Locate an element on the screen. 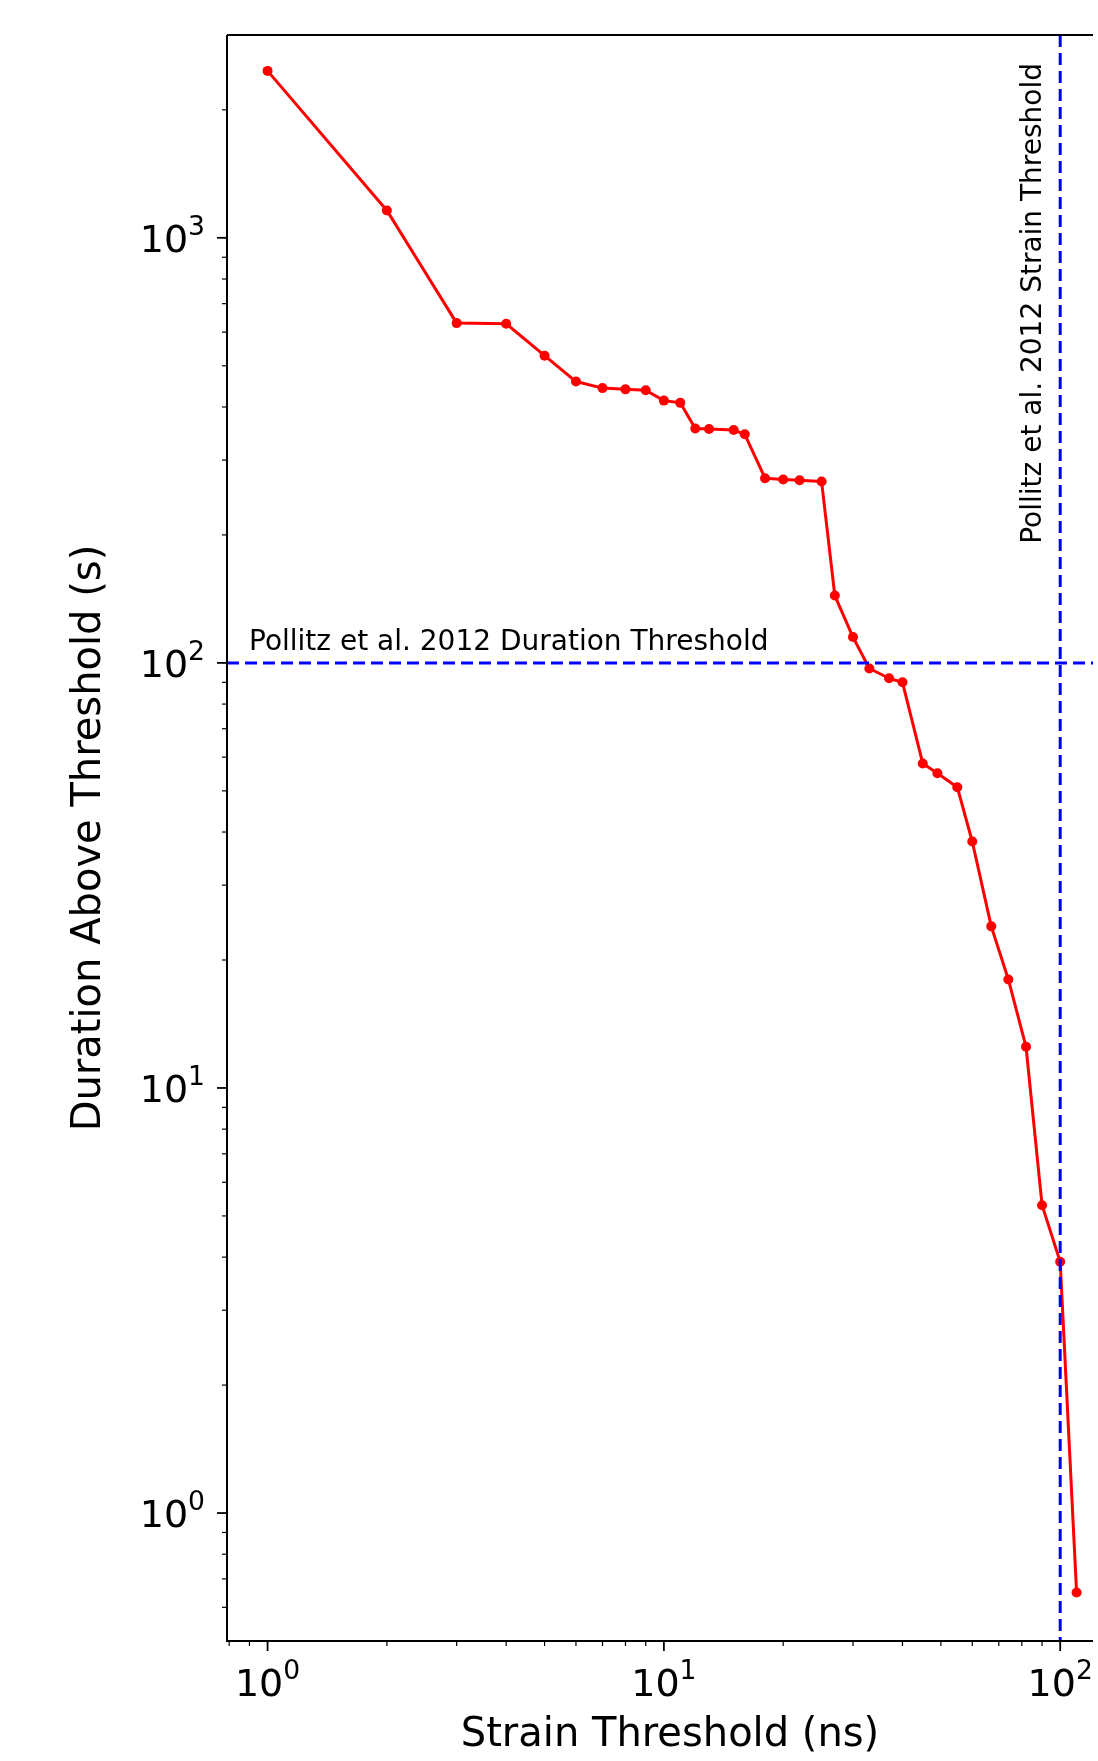 This screenshot has width=1098, height=1761. ref-line-label: Pollitz et al. 2012 Duration Threshold is located at coordinates (509, 641).